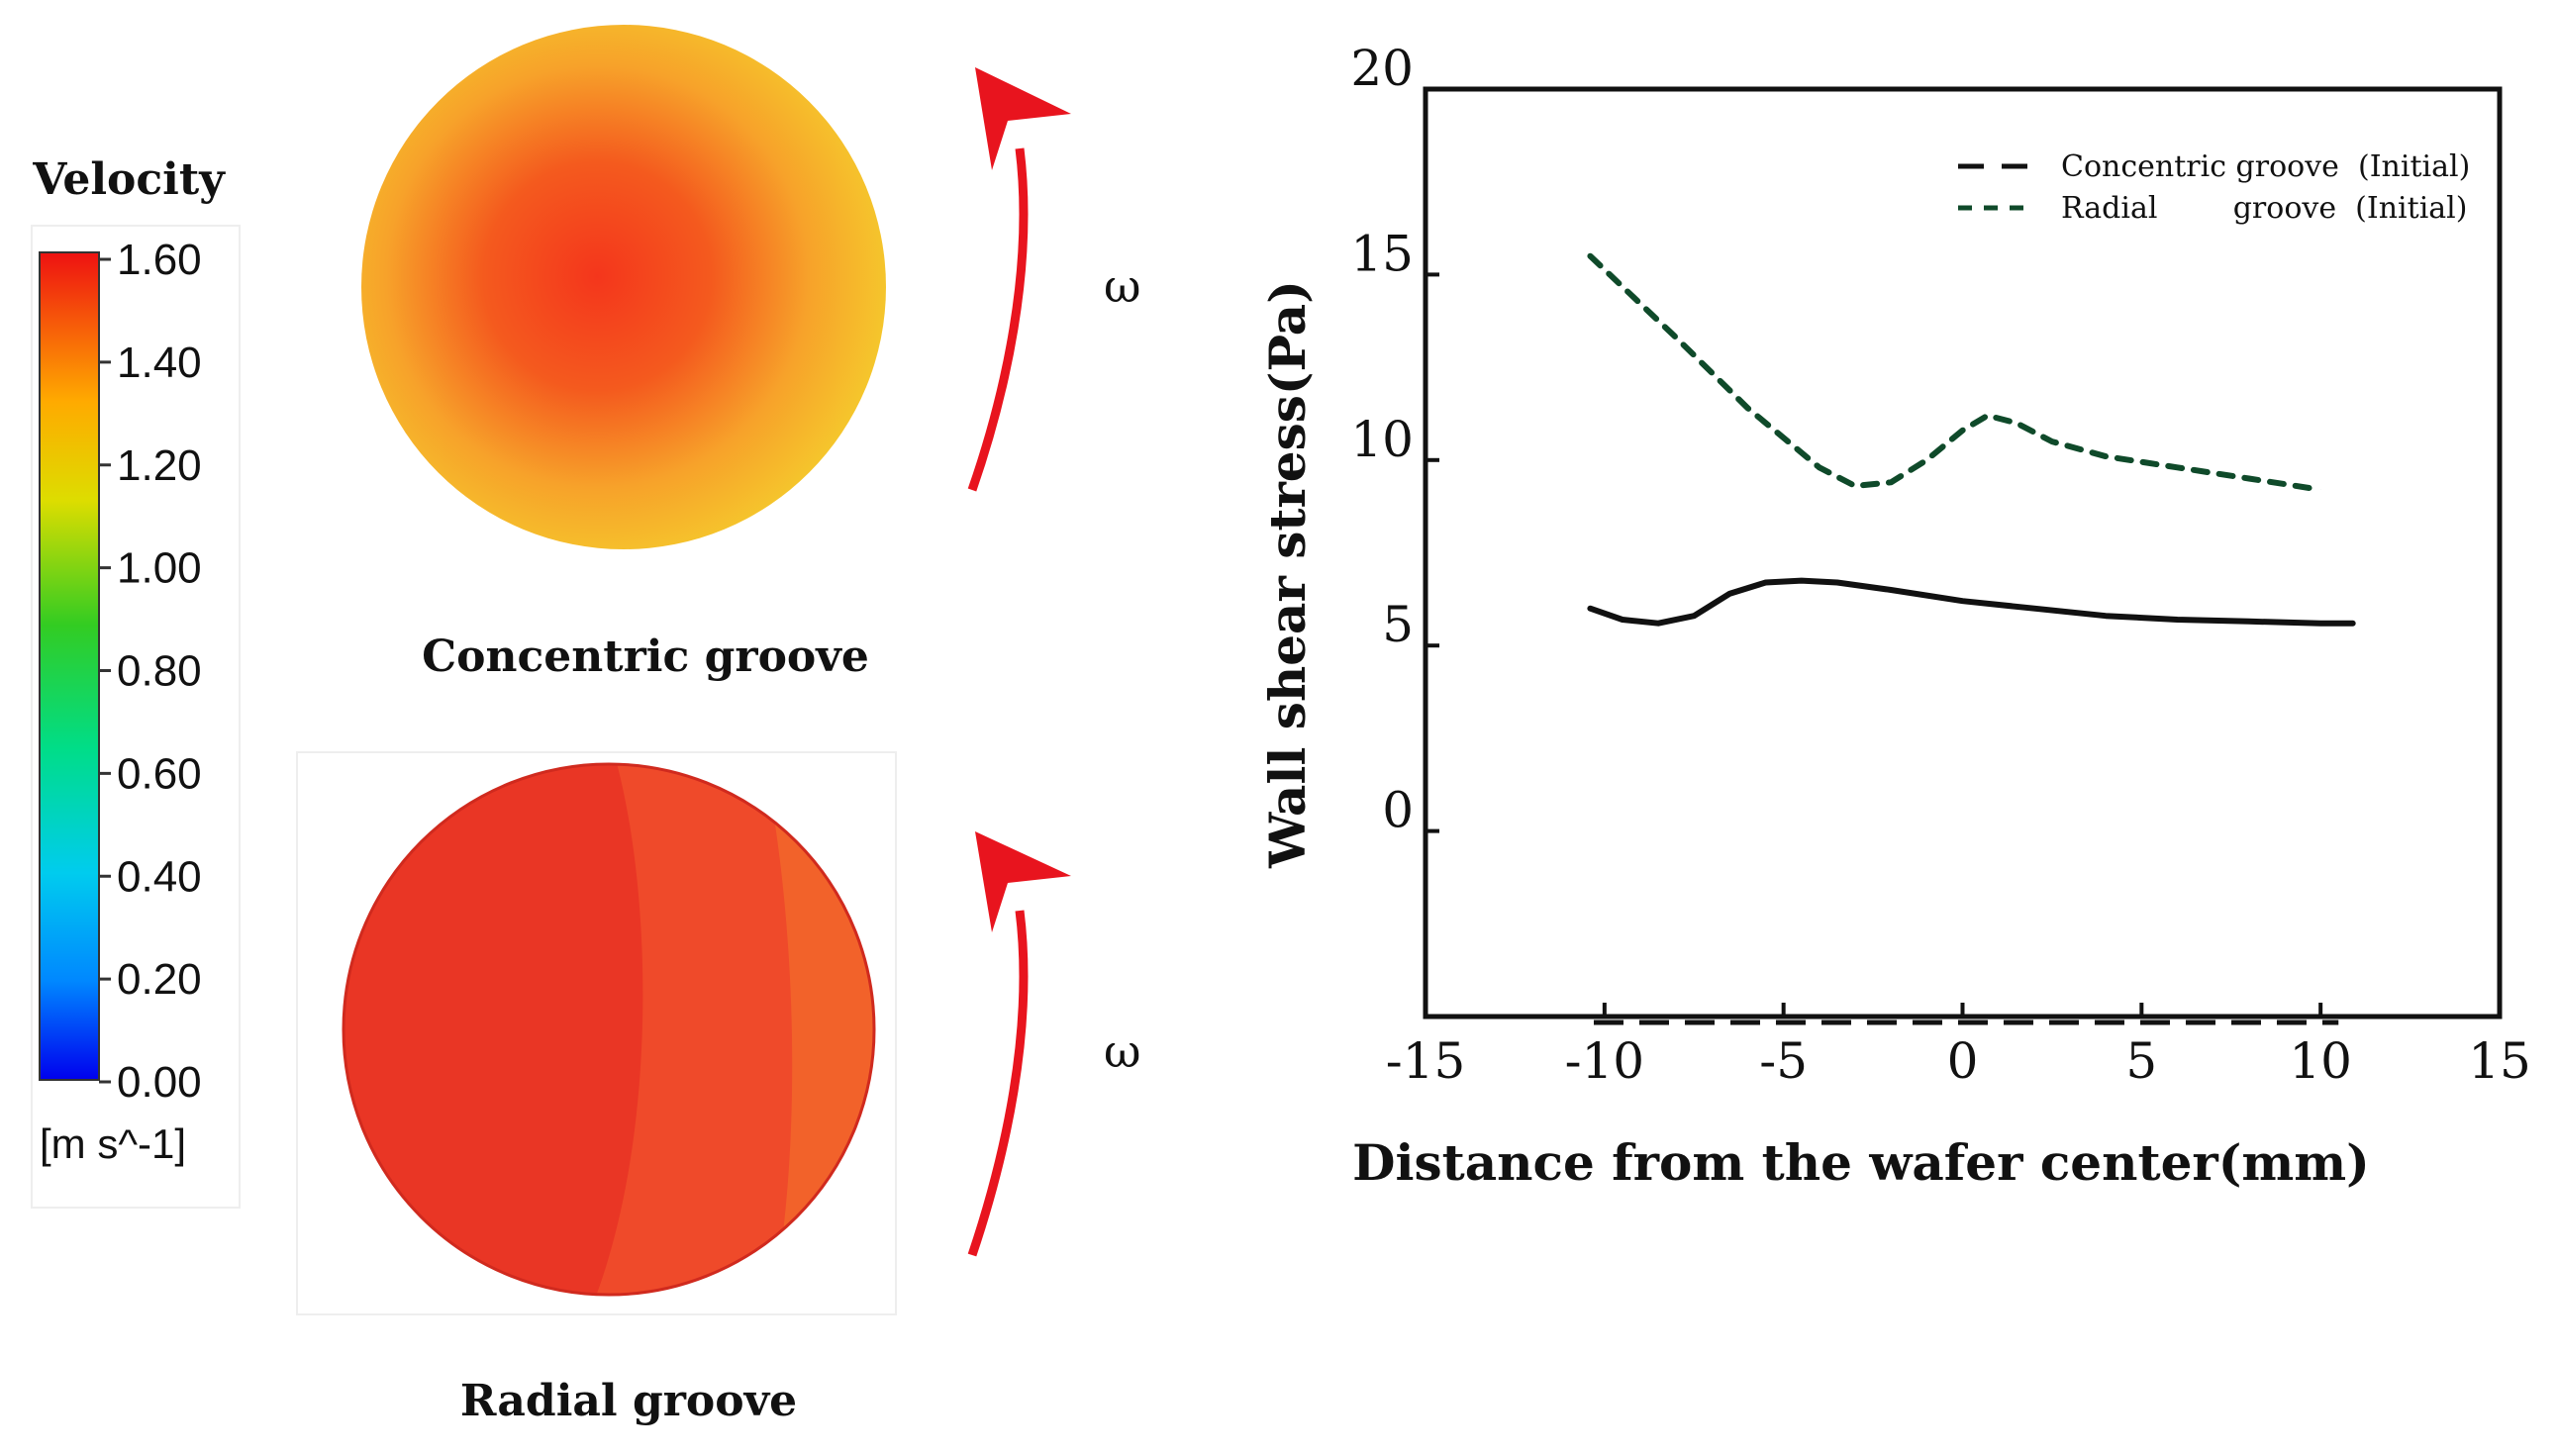  Describe the element at coordinates (129, 179) in the screenshot. I see `colorbar-title: Velocity` at that location.